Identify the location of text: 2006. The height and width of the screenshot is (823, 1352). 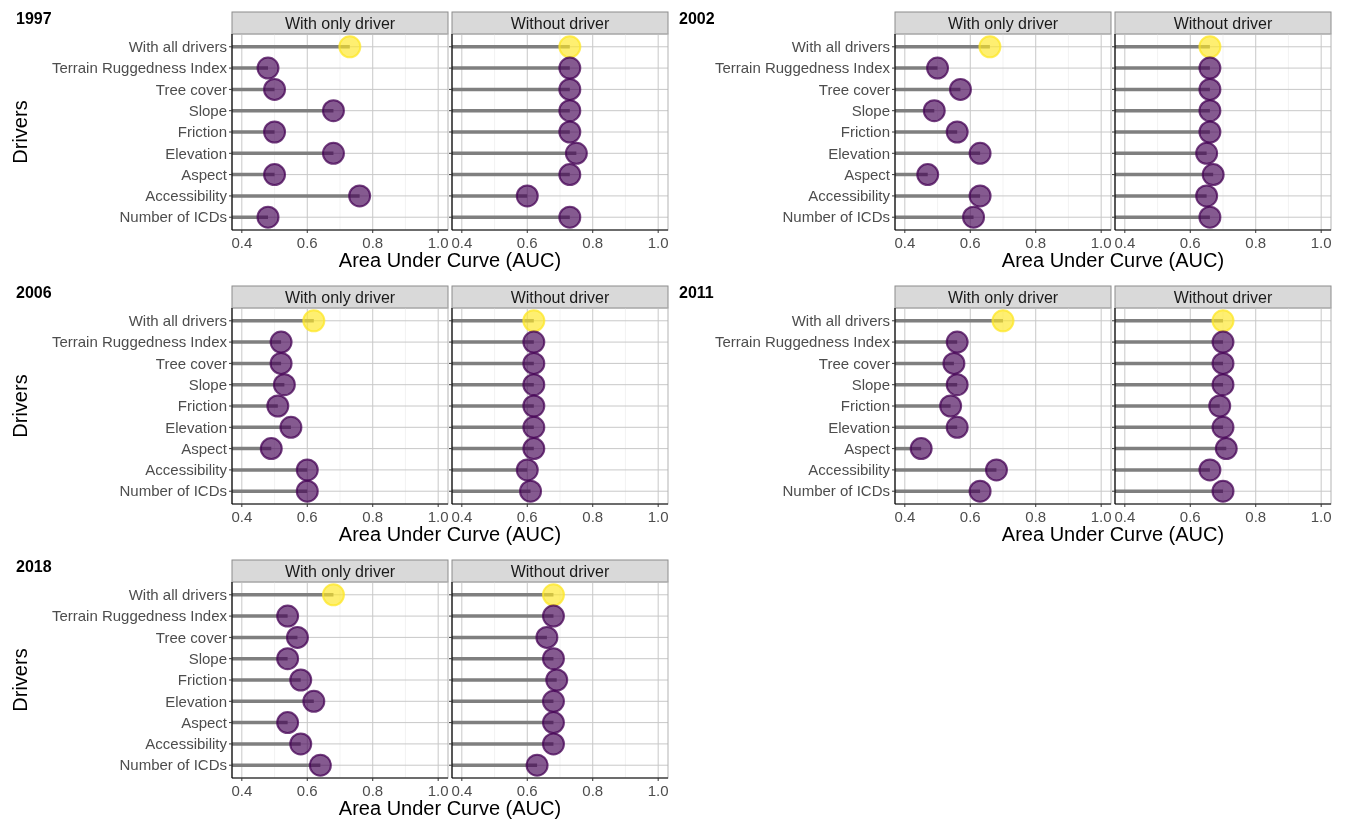
(34, 292).